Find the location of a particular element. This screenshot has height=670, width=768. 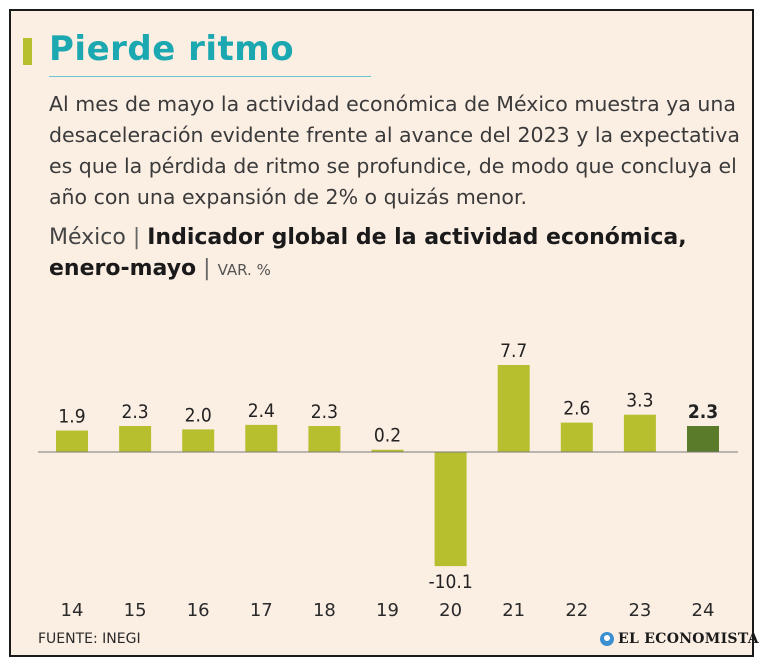

x-tick-label-23: 23 is located at coordinates (639, 610).